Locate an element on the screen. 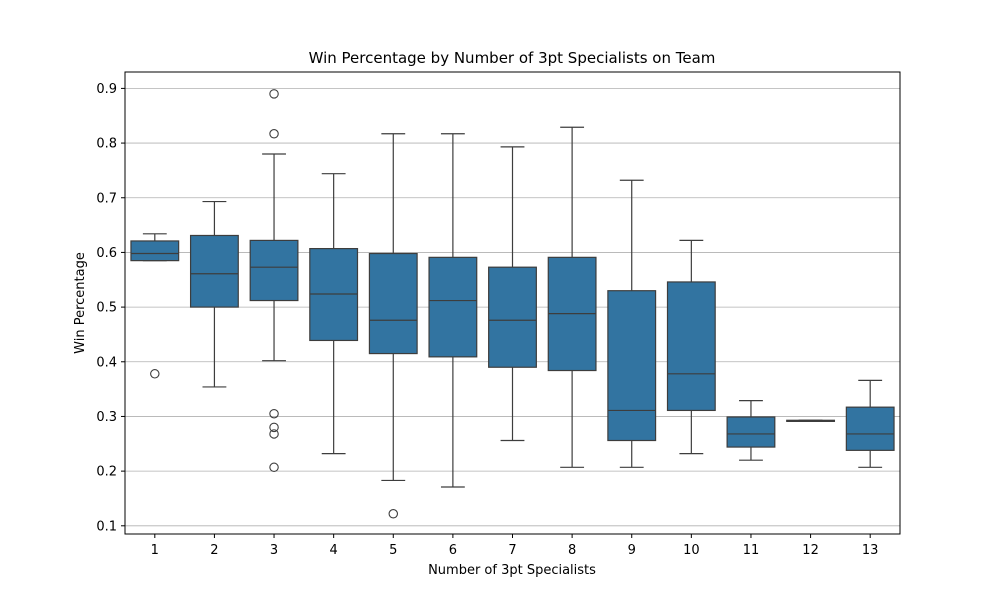  y-tick-label: 0.2 is located at coordinates (106, 472).